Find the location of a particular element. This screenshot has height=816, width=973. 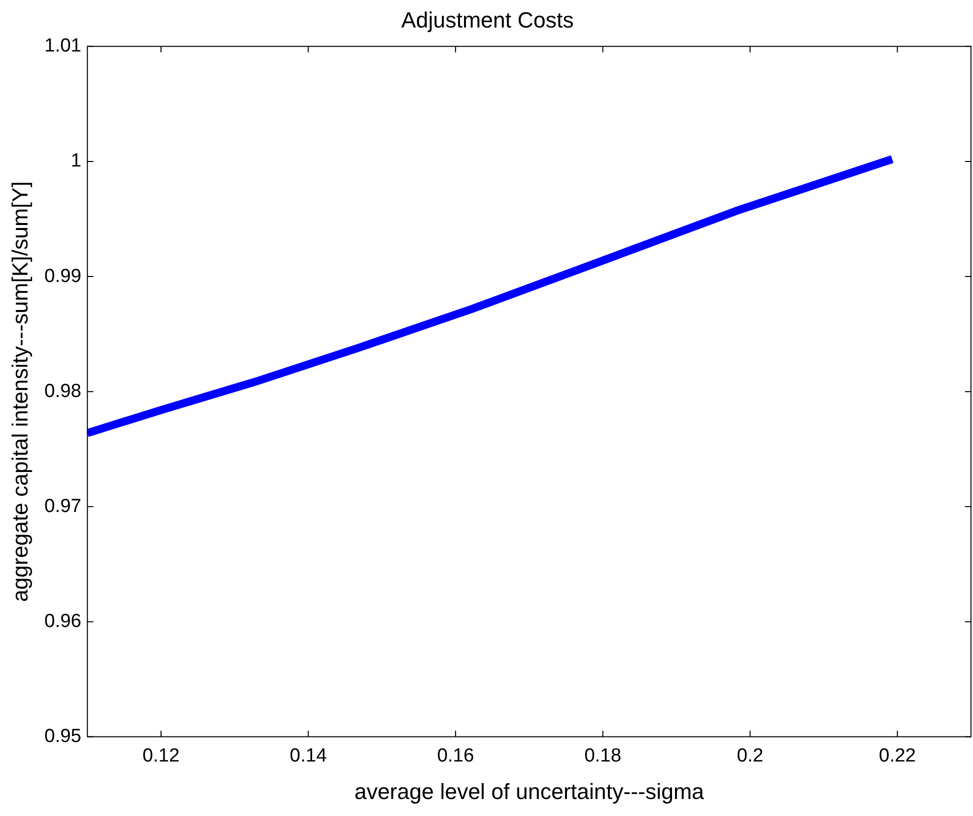

x-tick-label: 0.14 is located at coordinates (309, 755).